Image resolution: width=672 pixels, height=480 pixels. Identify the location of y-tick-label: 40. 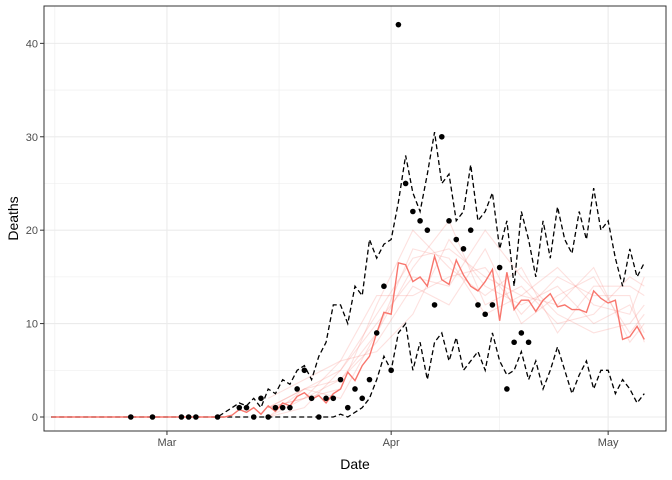
(32, 44).